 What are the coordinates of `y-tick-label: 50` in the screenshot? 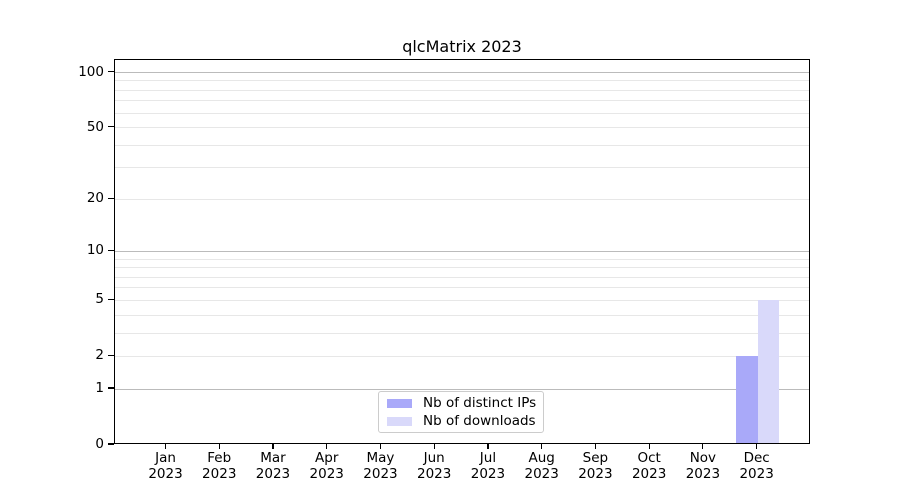 It's located at (95, 126).